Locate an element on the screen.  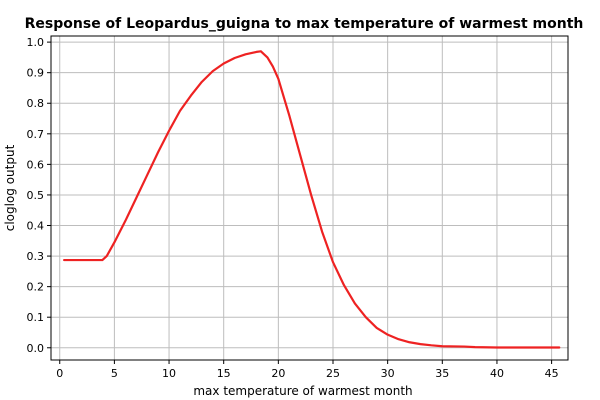
y-tick-label: 0.8 is located at coordinates (36, 103).